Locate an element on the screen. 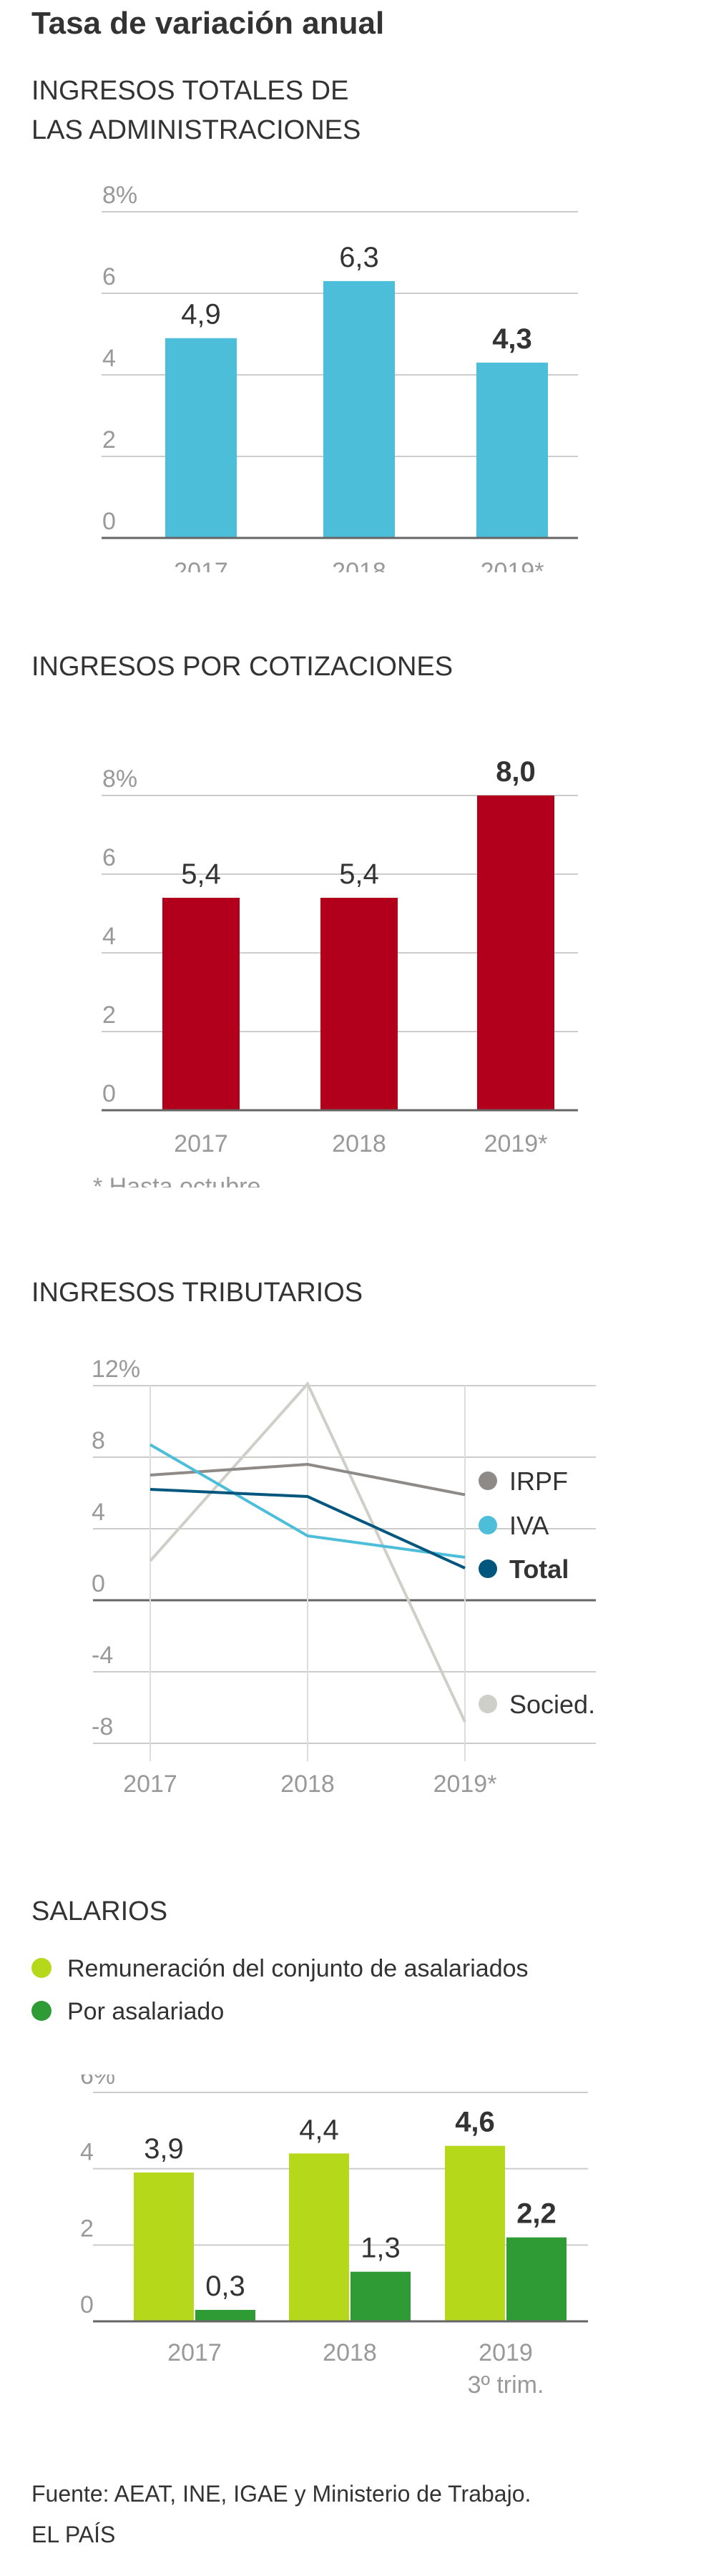 The width and height of the screenshot is (701, 2576). footnote: * Hasta octubre is located at coordinates (176, 1180).